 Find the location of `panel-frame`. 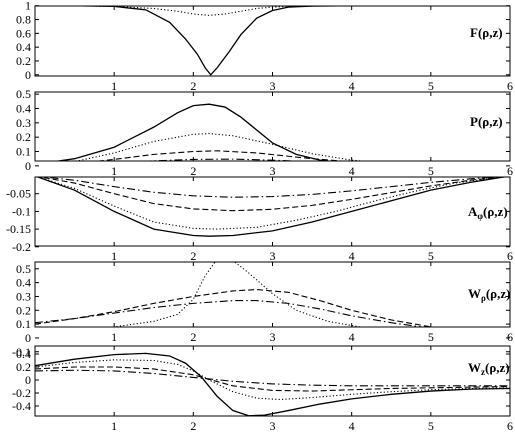

panel-frame is located at coordinates (272, 294).